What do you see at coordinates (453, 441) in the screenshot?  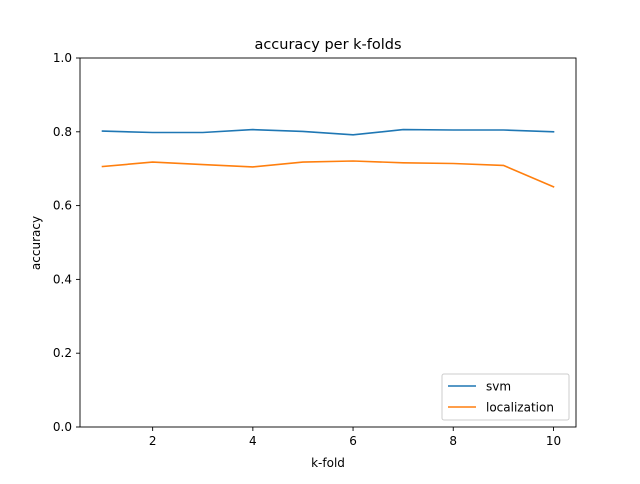 I see `x-tick-label: 8` at bounding box center [453, 441].